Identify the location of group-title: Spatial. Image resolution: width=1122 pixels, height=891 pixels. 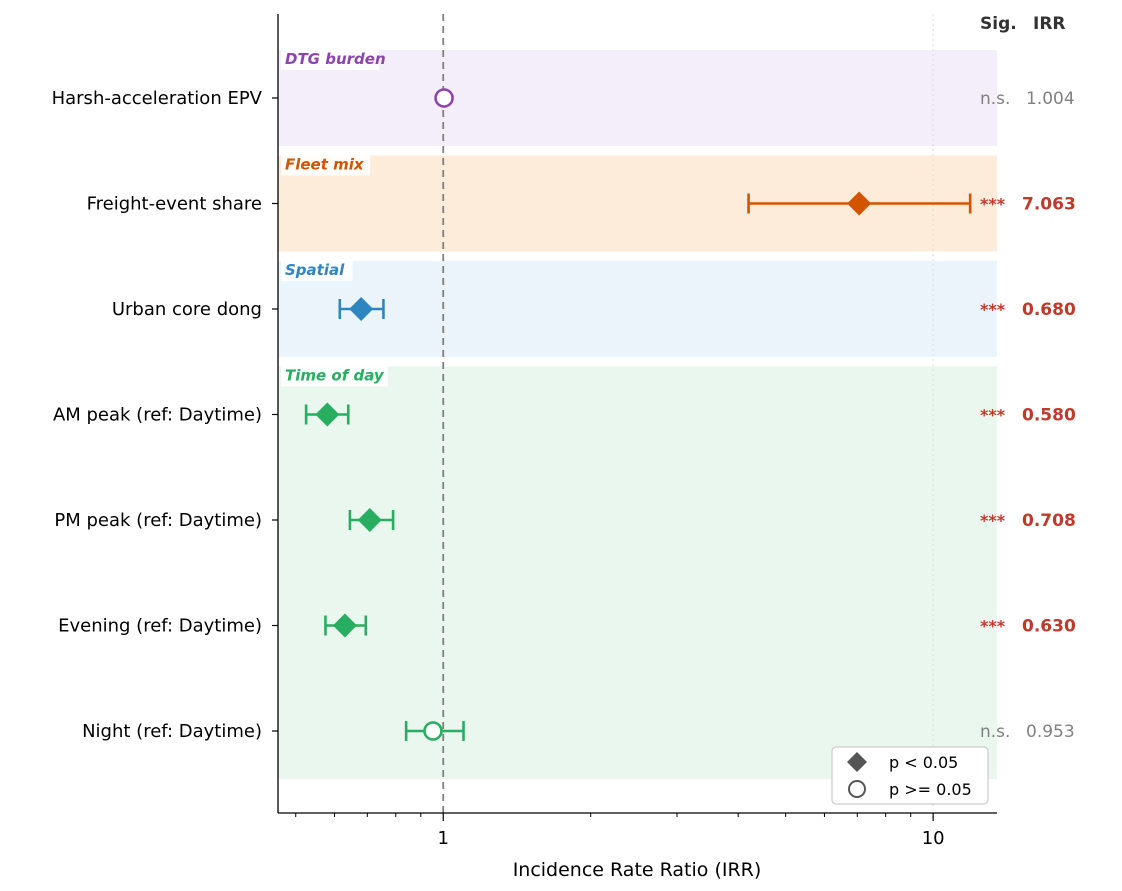
(315, 270).